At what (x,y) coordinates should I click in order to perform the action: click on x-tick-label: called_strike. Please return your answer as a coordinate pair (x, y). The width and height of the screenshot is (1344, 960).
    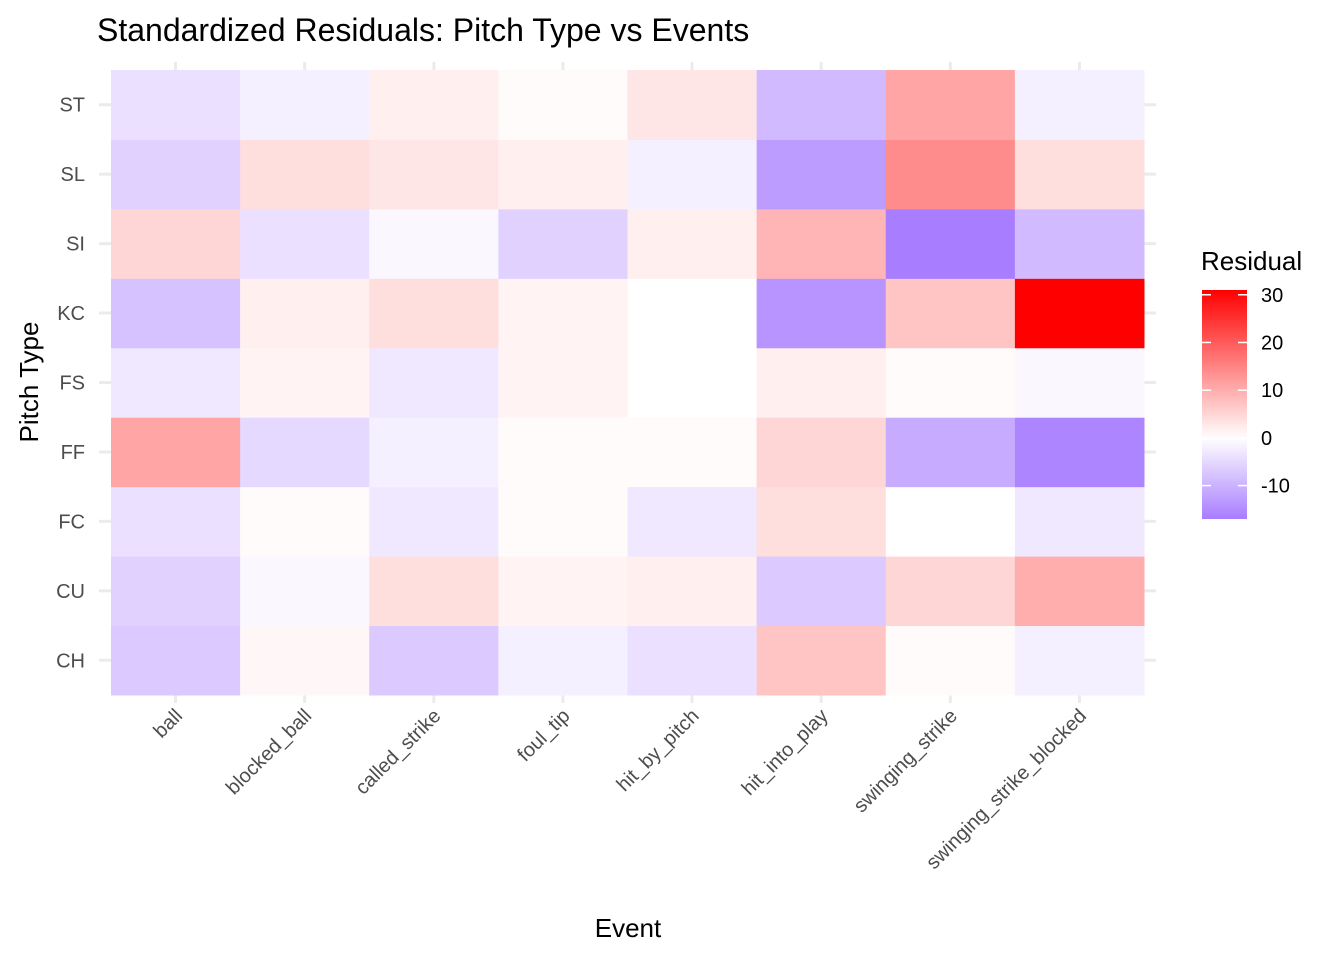
    Looking at the image, I should click on (398, 752).